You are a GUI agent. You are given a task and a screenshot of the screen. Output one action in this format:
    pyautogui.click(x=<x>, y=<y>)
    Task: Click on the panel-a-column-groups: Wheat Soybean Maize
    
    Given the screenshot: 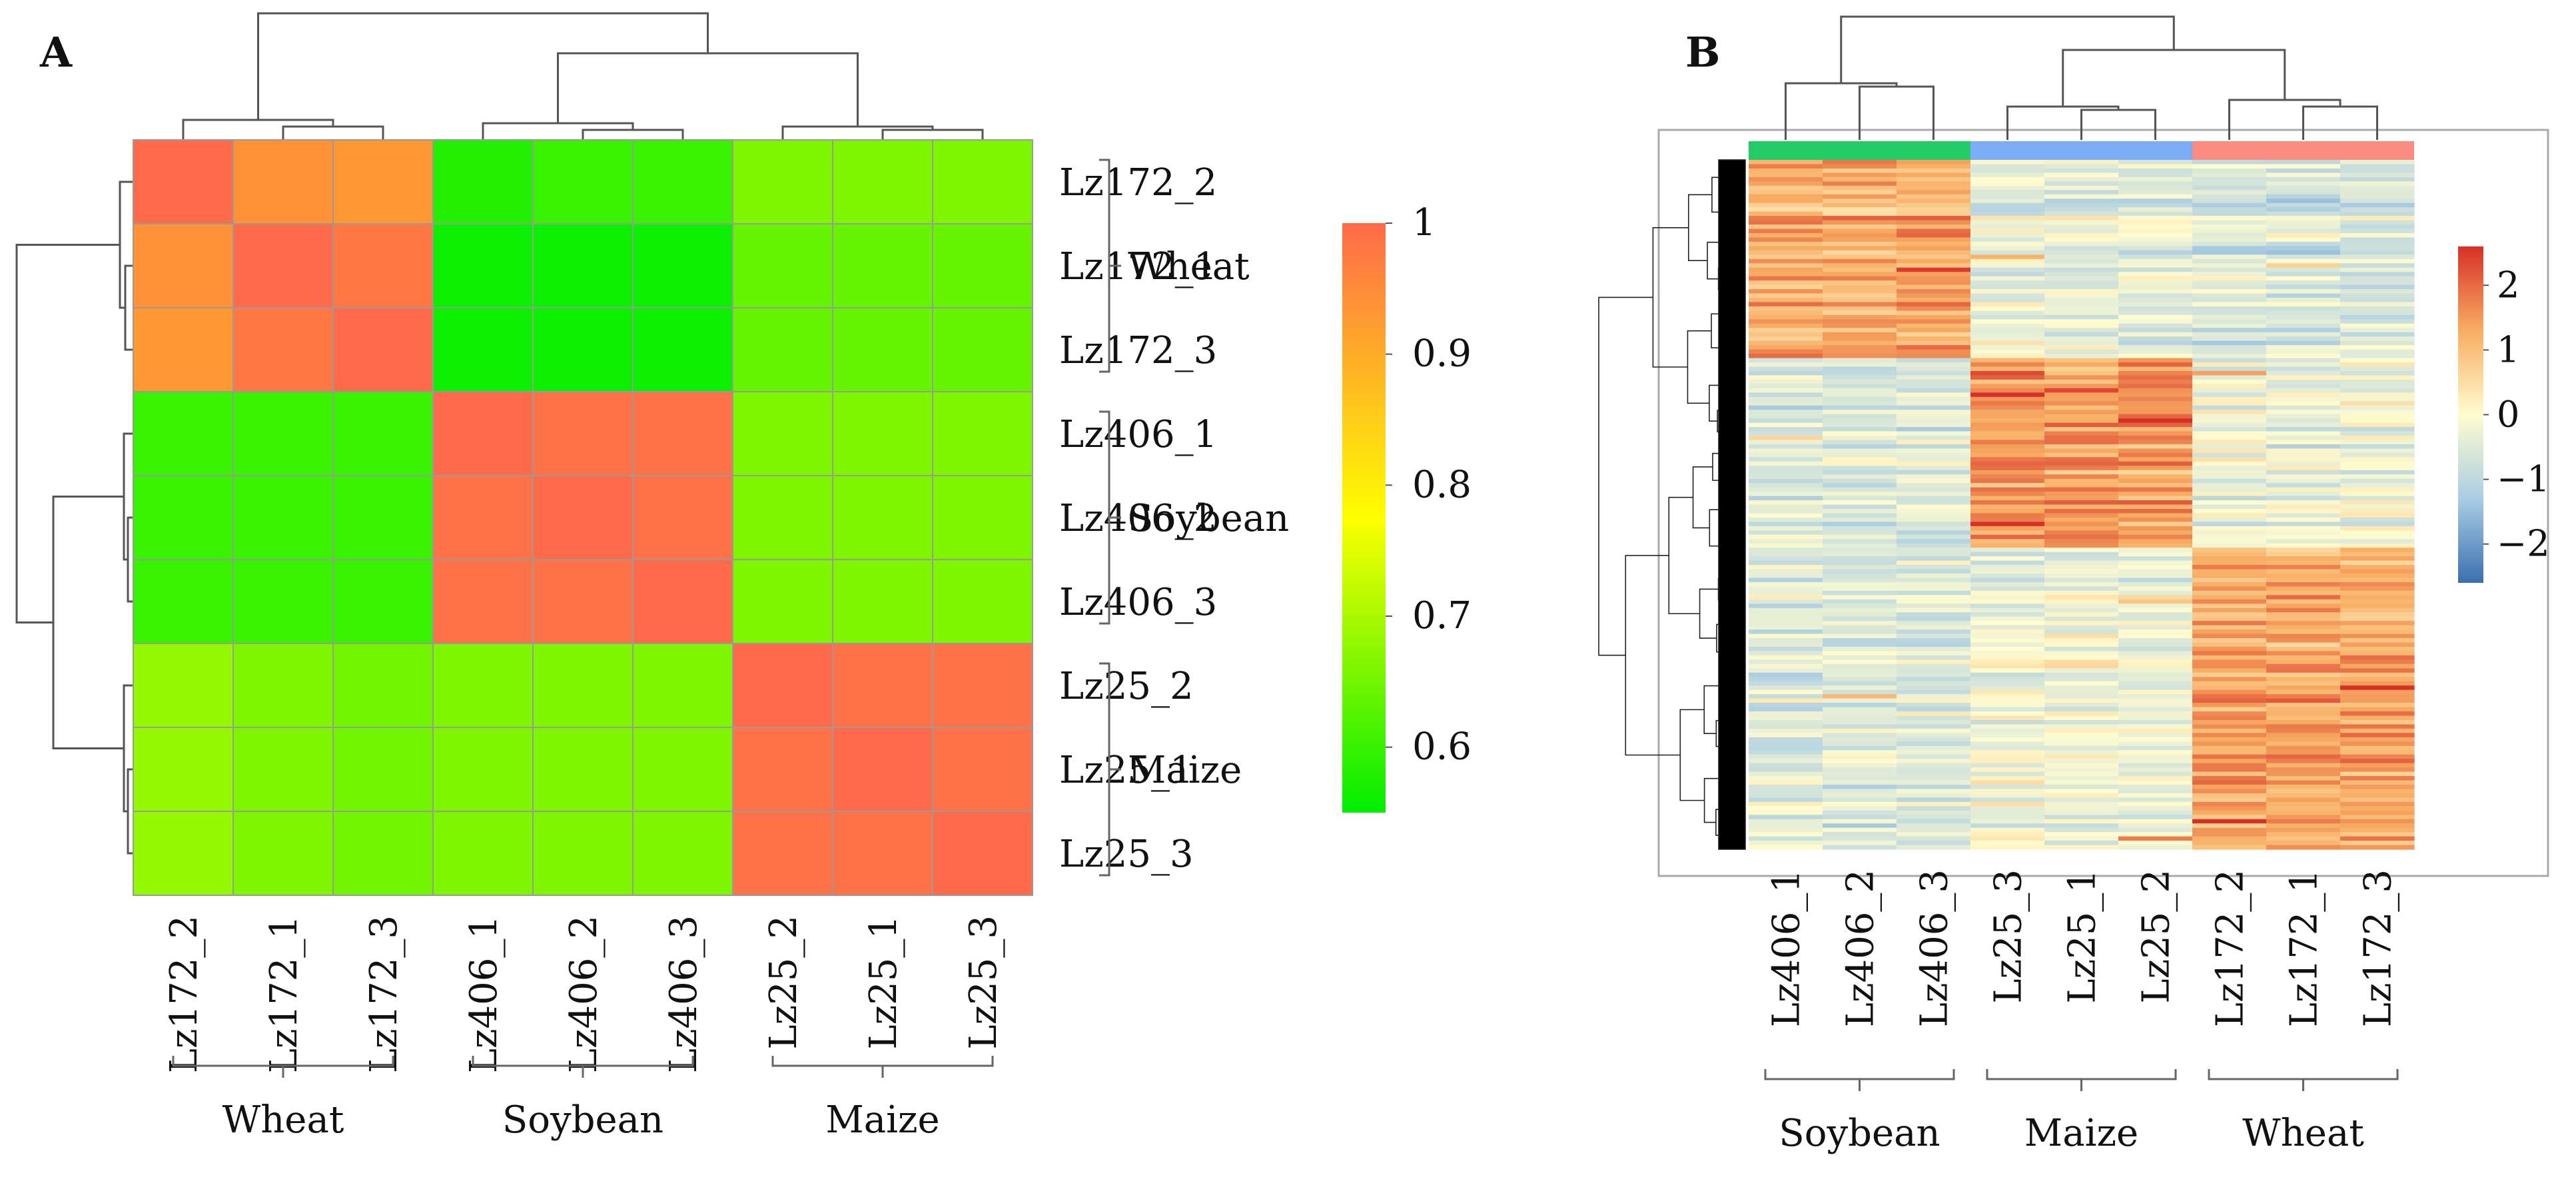 What is the action you would take?
    pyautogui.click(x=583, y=1099)
    